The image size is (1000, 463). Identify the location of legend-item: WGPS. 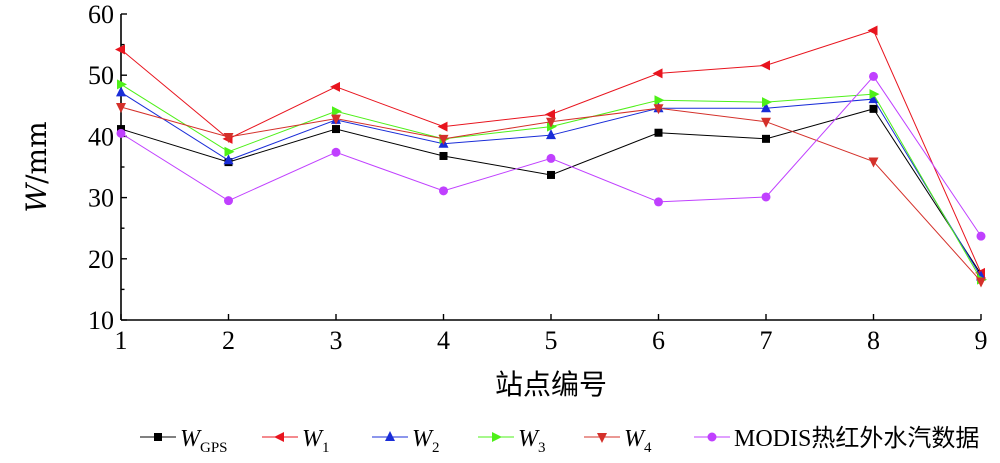
(184, 441).